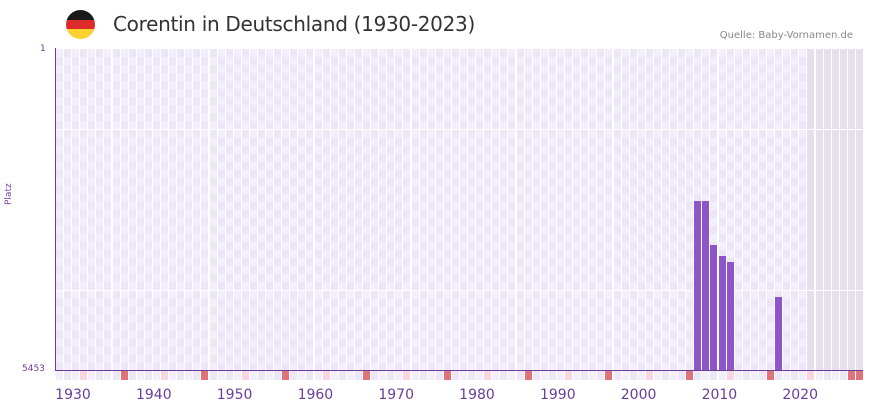  What do you see at coordinates (779, 333) in the screenshot?
I see `bar-2019` at bounding box center [779, 333].